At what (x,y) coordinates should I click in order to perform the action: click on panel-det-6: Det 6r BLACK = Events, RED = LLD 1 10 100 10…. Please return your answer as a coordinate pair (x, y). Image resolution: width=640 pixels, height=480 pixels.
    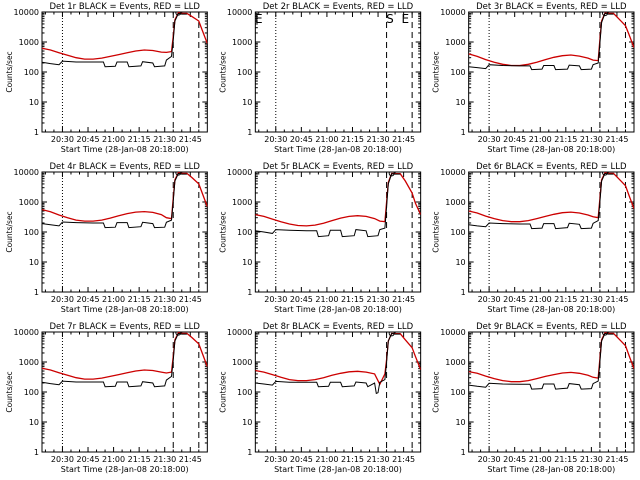
    Looking at the image, I should click on (533, 238).